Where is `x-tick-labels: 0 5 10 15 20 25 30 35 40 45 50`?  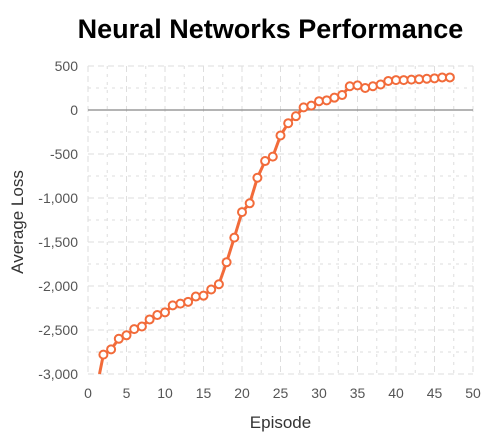 x-tick-labels: 0 5 10 15 20 25 30 35 40 45 50 is located at coordinates (282, 393).